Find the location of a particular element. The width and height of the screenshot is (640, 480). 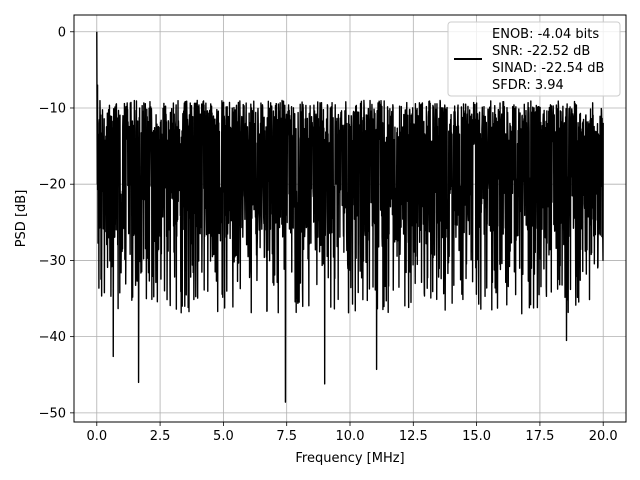

x-tick-label: 12.5 is located at coordinates (413, 436).